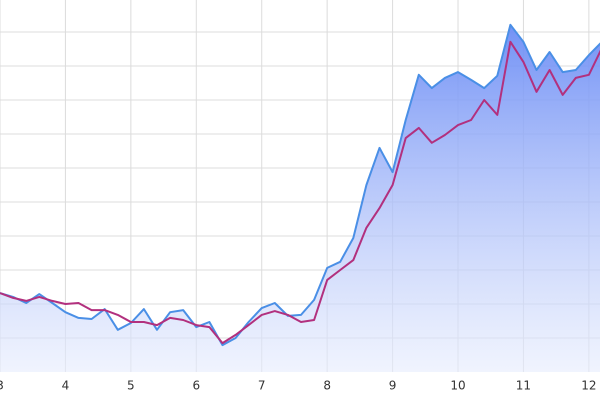 The height and width of the screenshot is (400, 600). I want to click on x-tick-label: 9, so click(393, 386).